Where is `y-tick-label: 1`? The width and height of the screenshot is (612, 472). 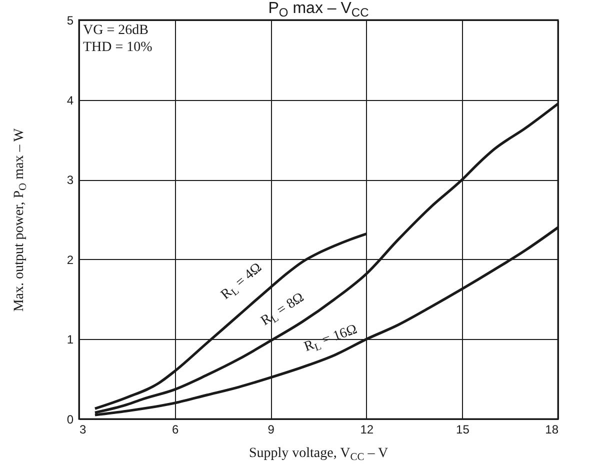
y-tick-label: 1 is located at coordinates (70, 339).